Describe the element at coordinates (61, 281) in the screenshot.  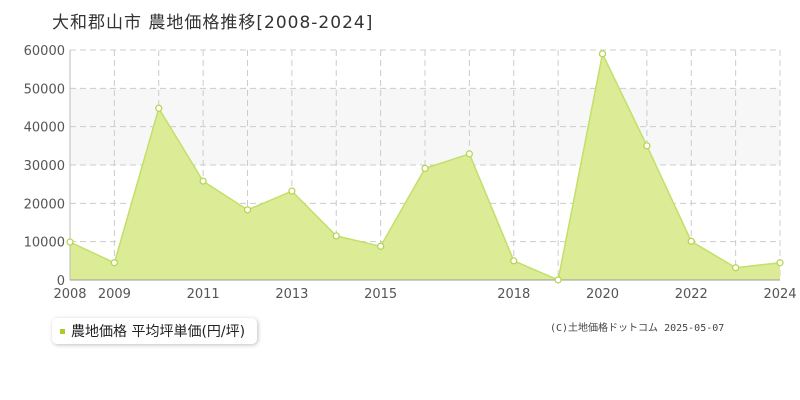
I see `y-tick-label: 0` at that location.